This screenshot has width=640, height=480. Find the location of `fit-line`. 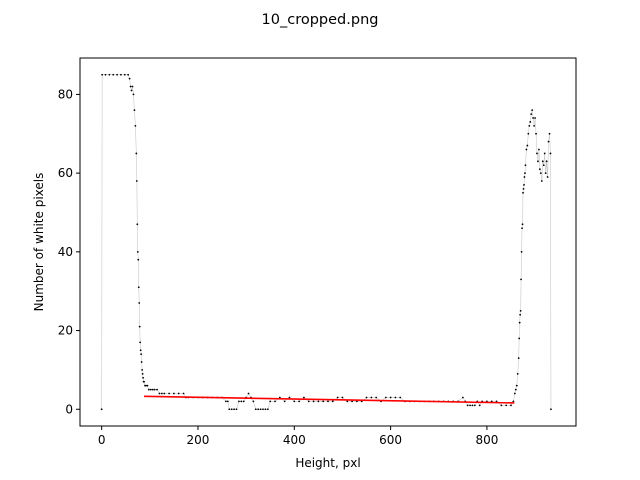

fit-line is located at coordinates (329, 399).